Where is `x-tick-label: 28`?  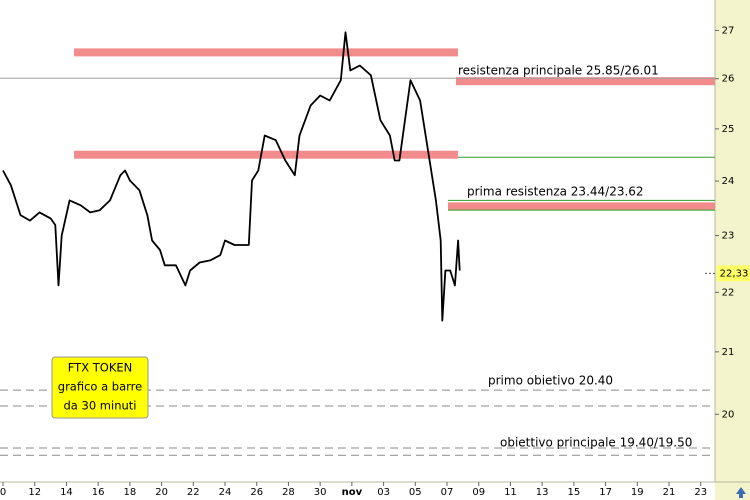
x-tick-label: 28 is located at coordinates (288, 492).